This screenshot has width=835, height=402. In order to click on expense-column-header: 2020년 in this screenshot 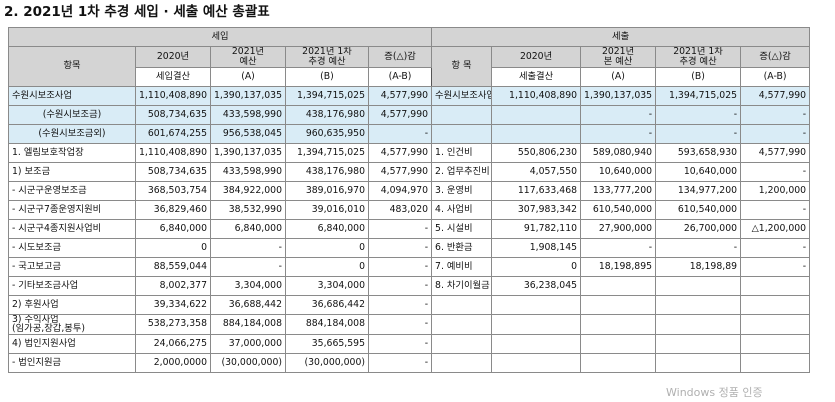, I will do `click(536, 57)`.